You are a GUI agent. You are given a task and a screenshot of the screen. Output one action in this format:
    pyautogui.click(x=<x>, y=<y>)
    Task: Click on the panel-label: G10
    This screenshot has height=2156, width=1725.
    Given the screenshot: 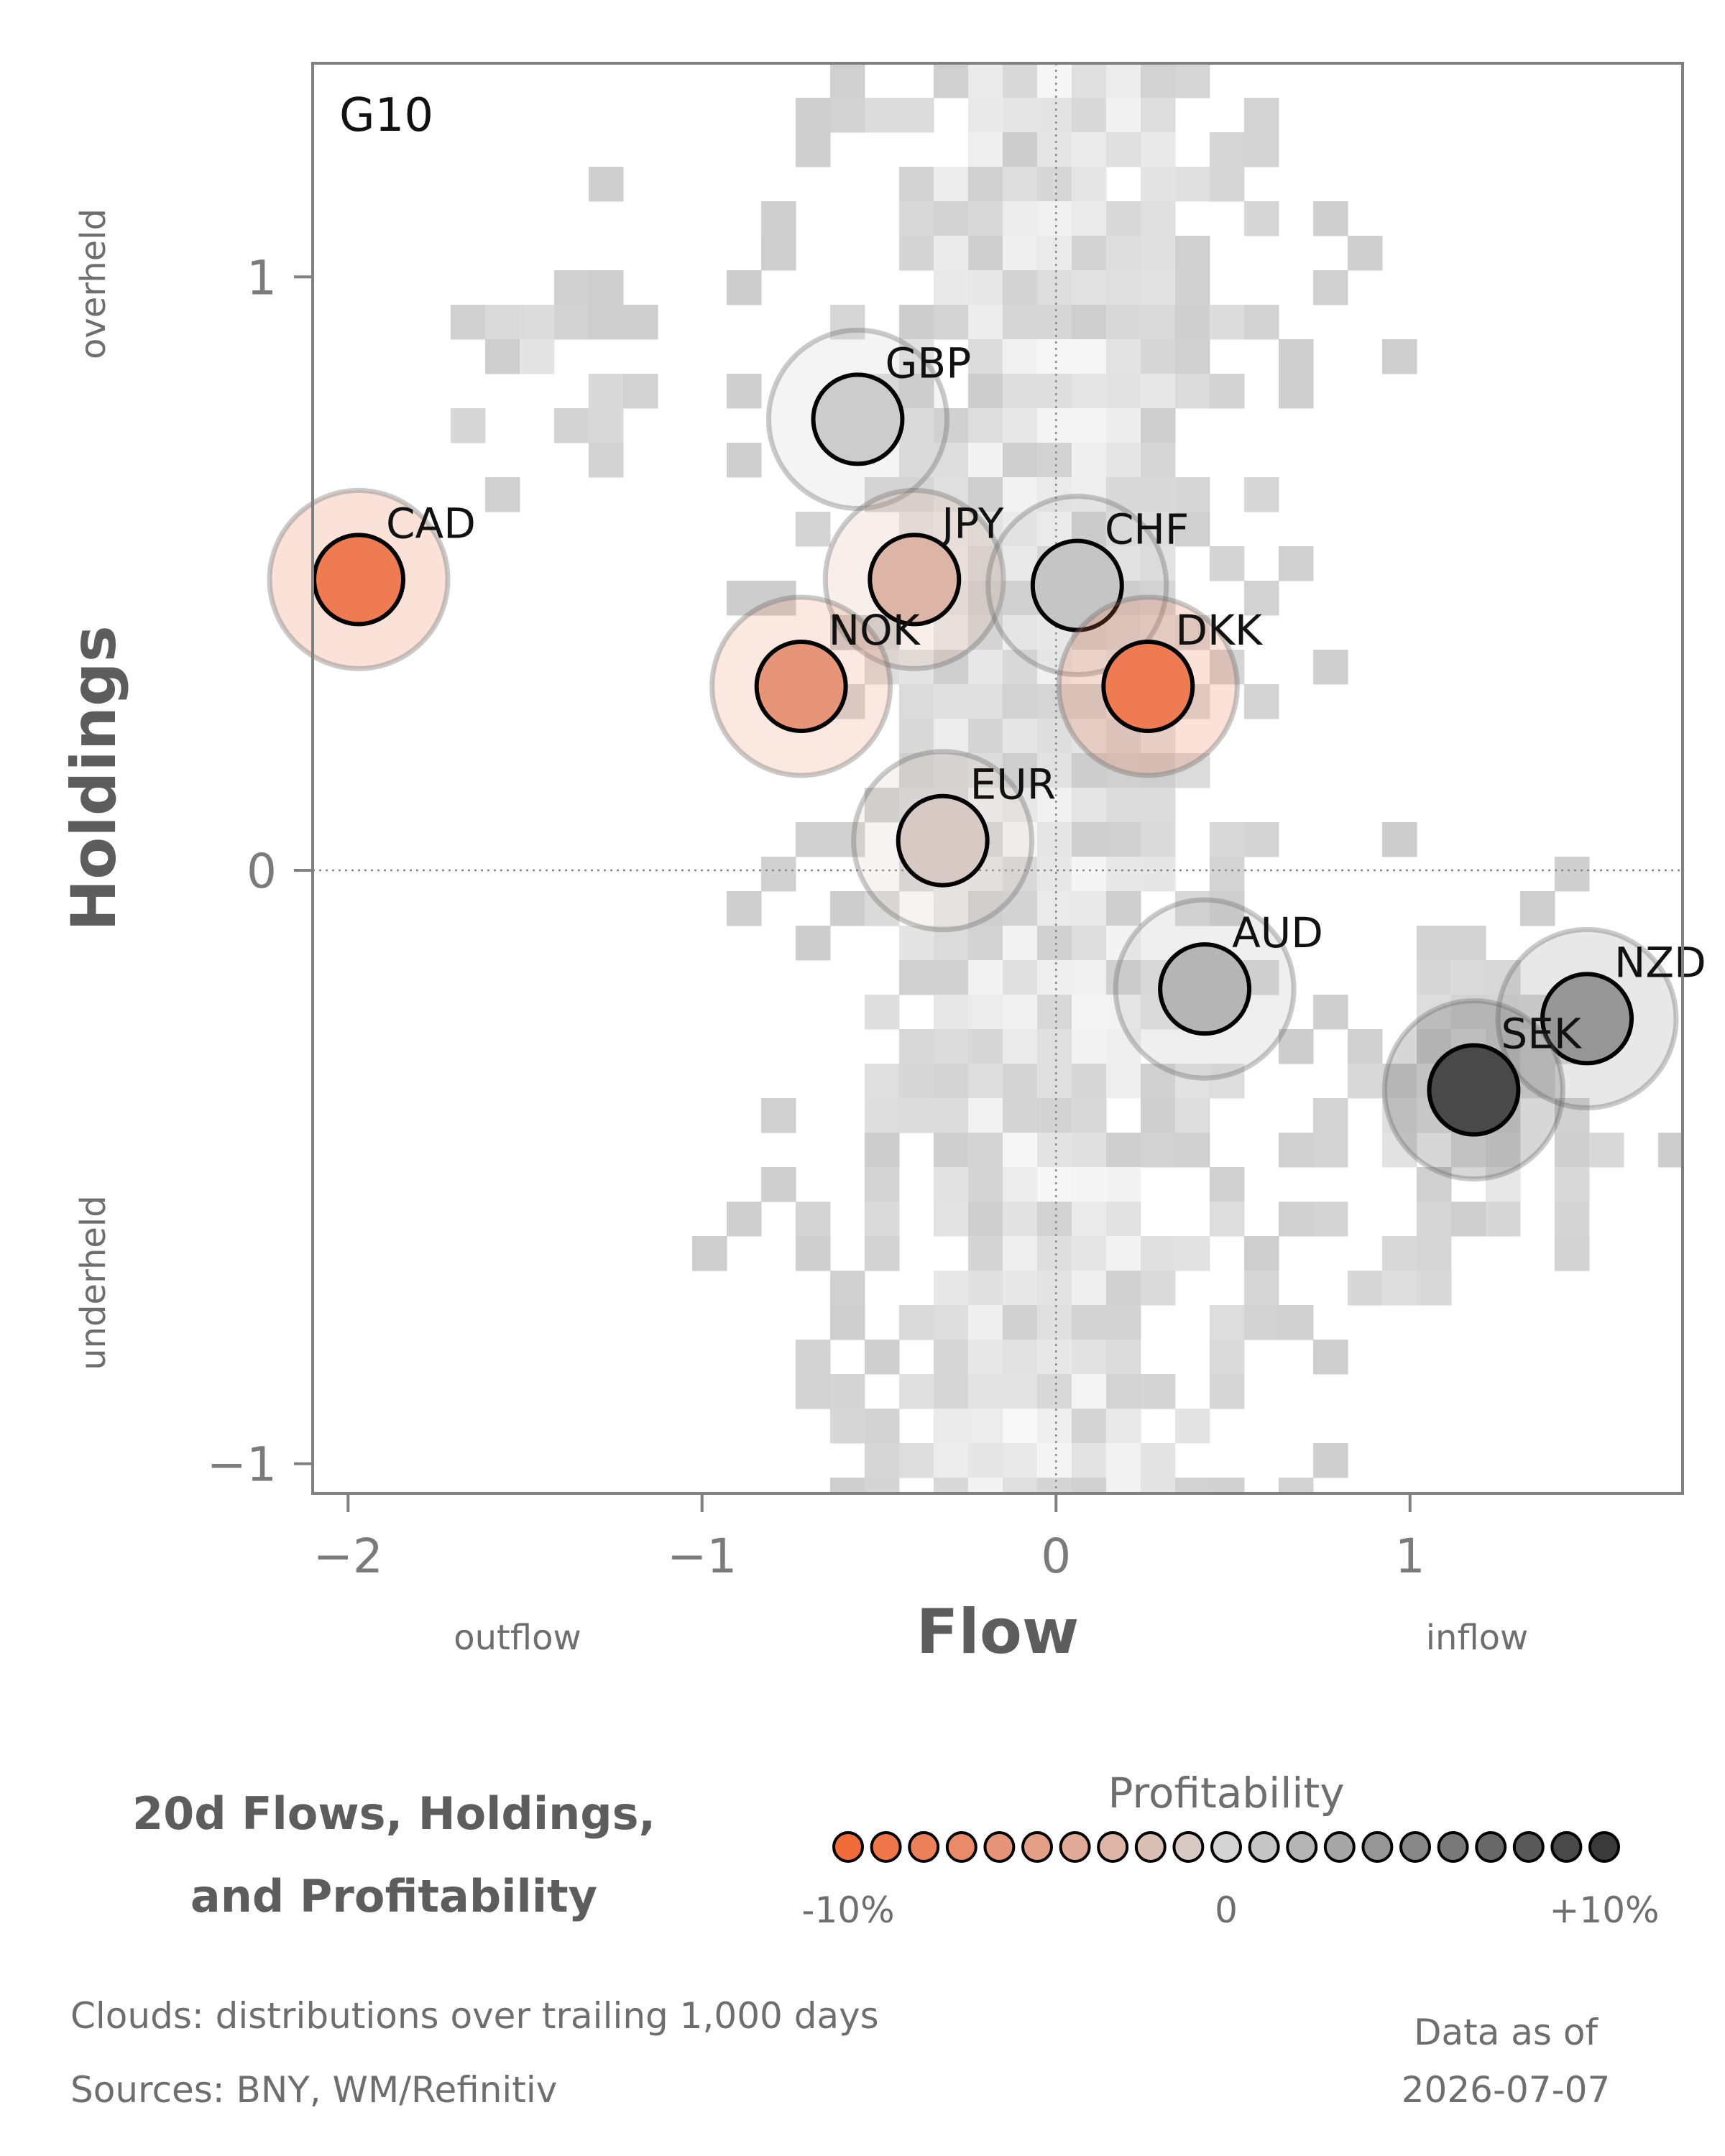 What is the action you would take?
    pyautogui.click(x=386, y=116)
    